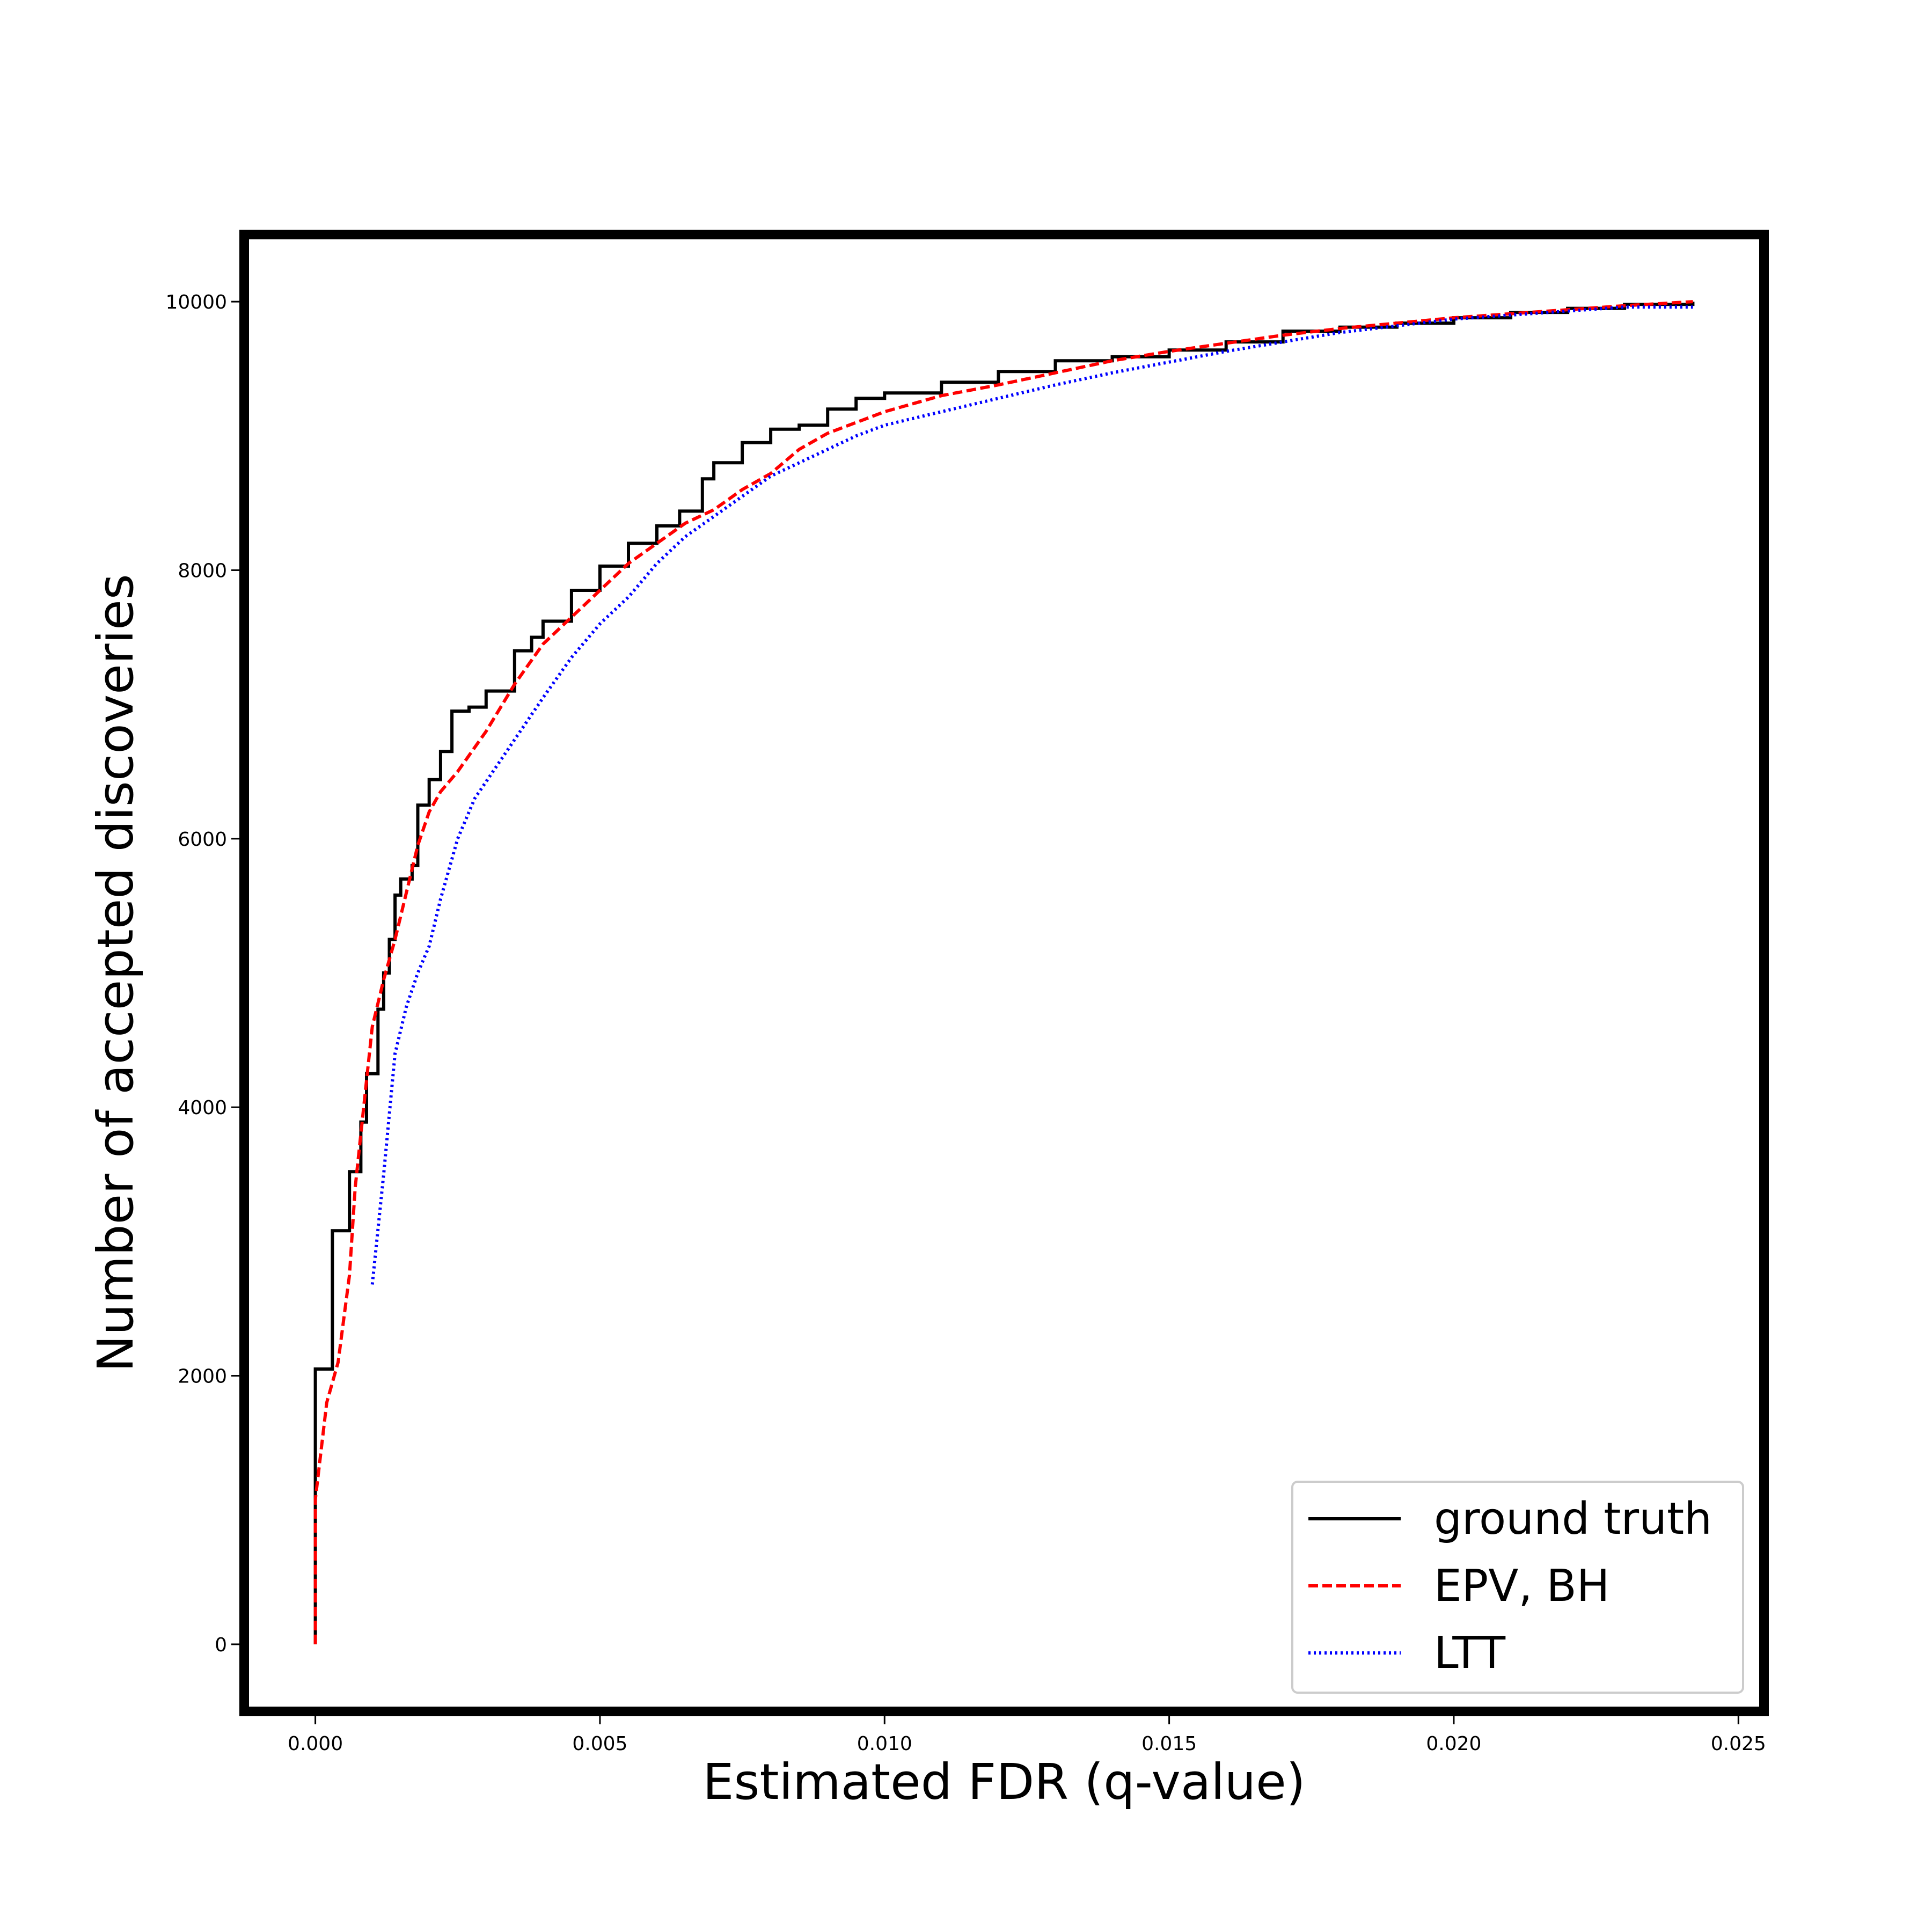 This screenshot has height=1932, width=1932. I want to click on x-tick-label: 0.025, so click(1738, 1744).